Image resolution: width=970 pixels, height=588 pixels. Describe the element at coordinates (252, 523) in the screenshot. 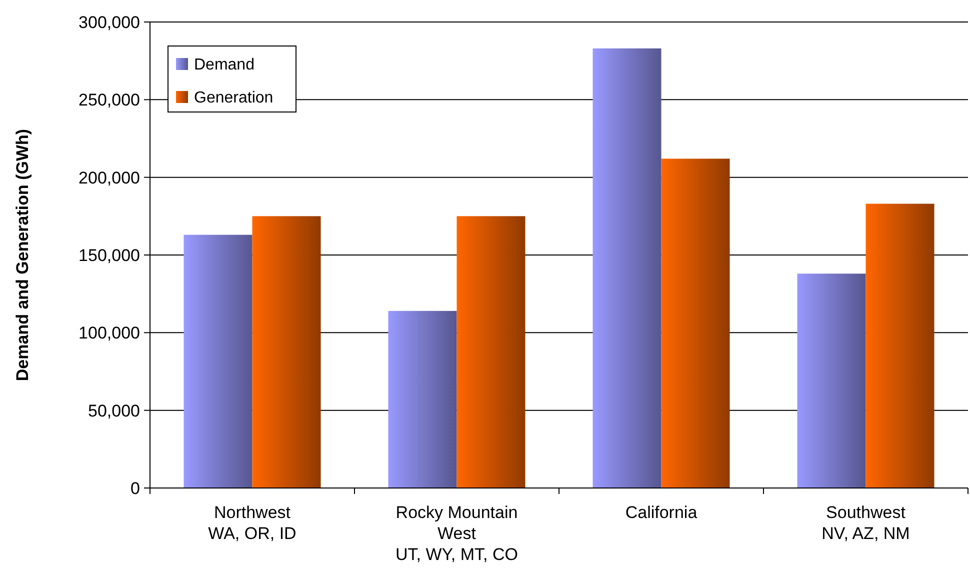

I see `x-tick-label: Northwest WA, OR, ID` at that location.